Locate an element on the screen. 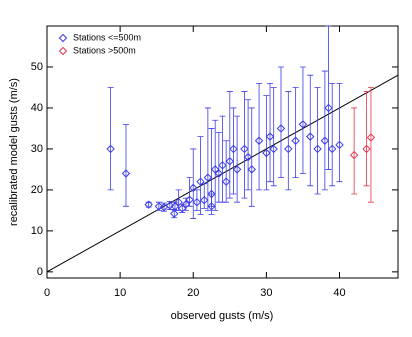 This screenshot has height=337, width=412. x-tick-label: 40 is located at coordinates (339, 293).